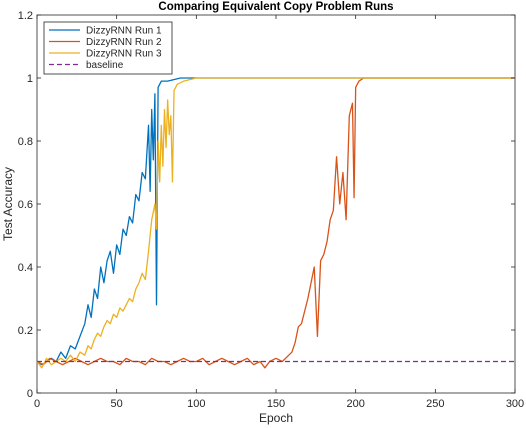 Image resolution: width=526 pixels, height=428 pixels. Describe the element at coordinates (196, 404) in the screenshot. I see `x-tick-label: 100` at that location.